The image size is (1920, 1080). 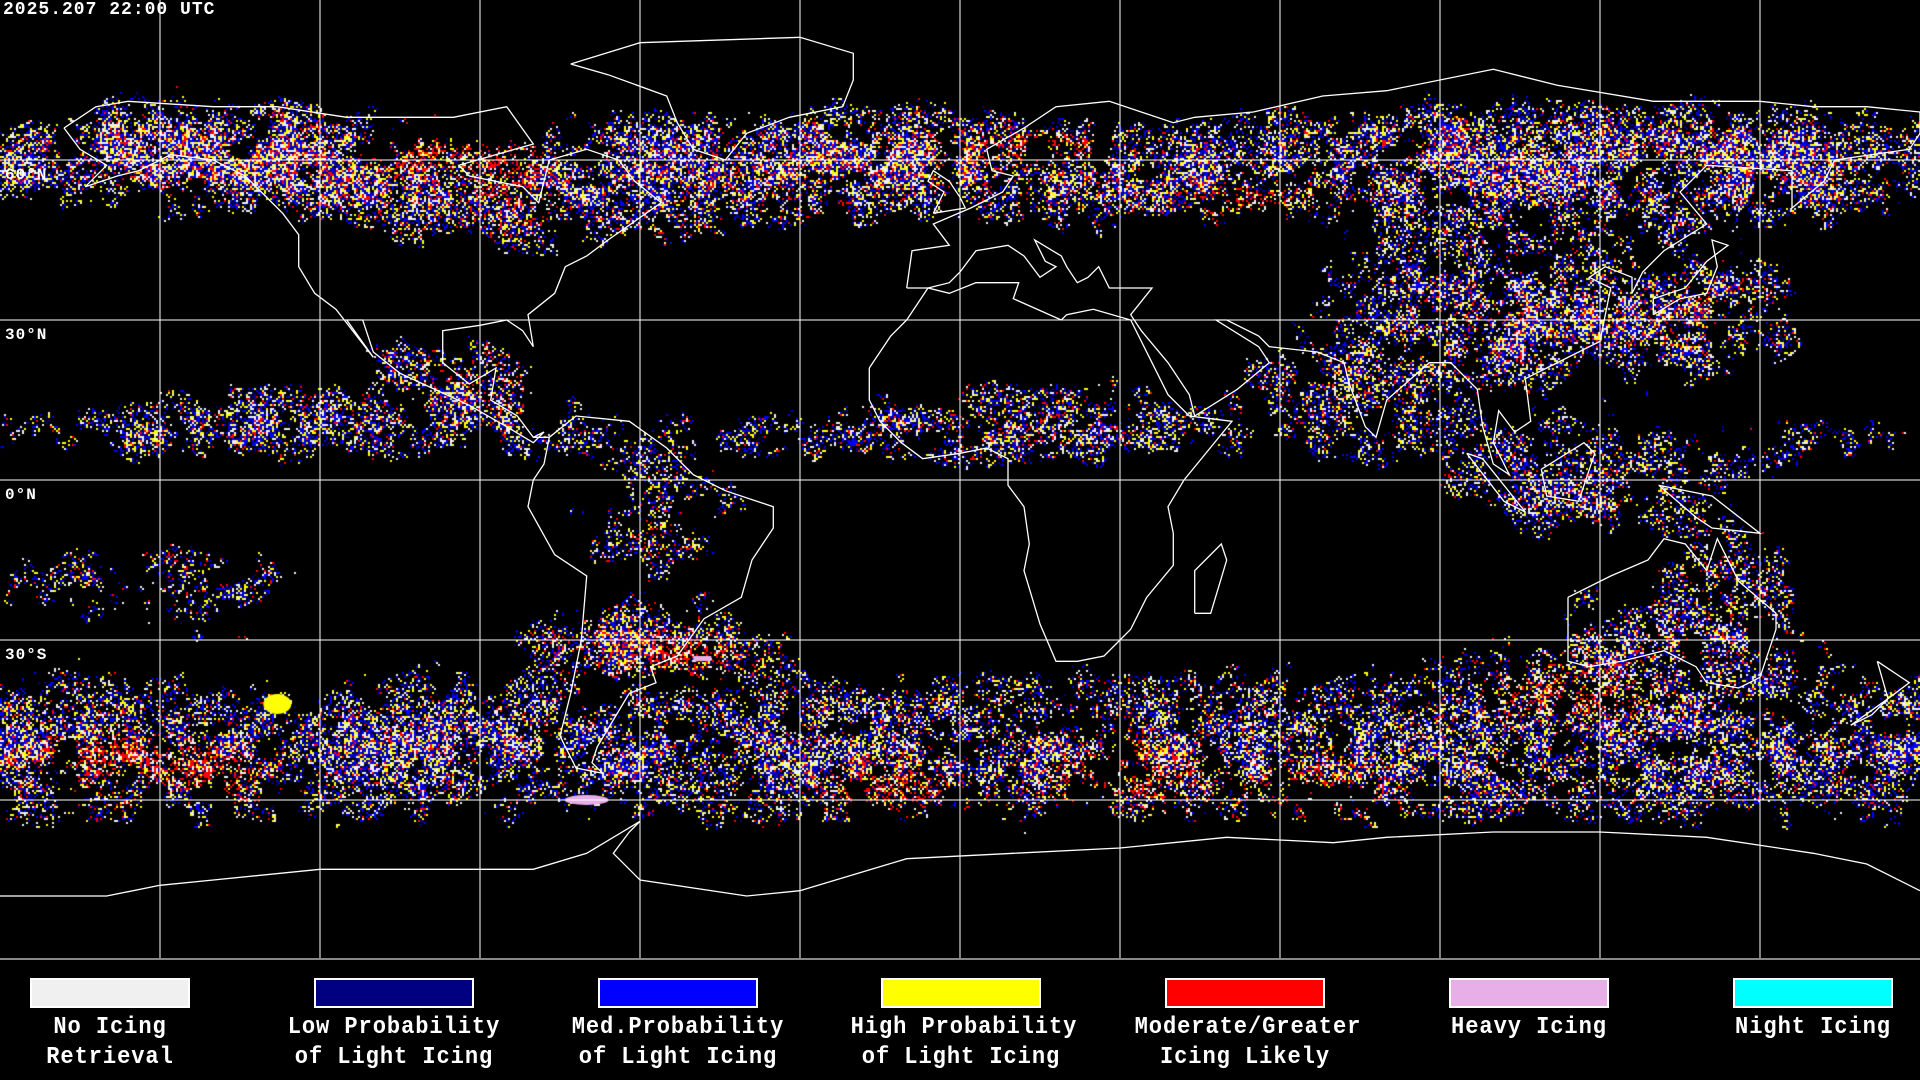 I want to click on legend-label: Night Icing, so click(x=1813, y=1027).